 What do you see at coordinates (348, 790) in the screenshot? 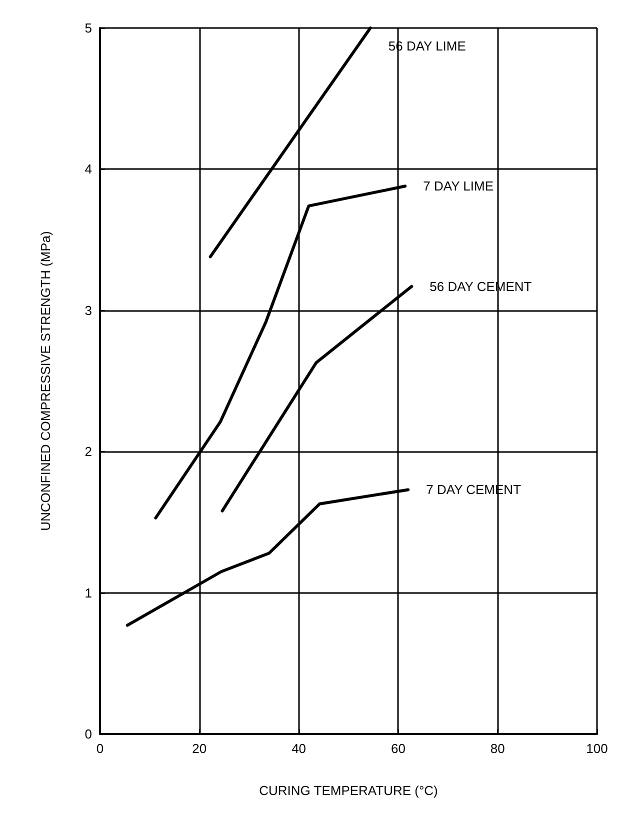
I see `x-axis-title: CURING TEMPERATURE (°C)` at bounding box center [348, 790].